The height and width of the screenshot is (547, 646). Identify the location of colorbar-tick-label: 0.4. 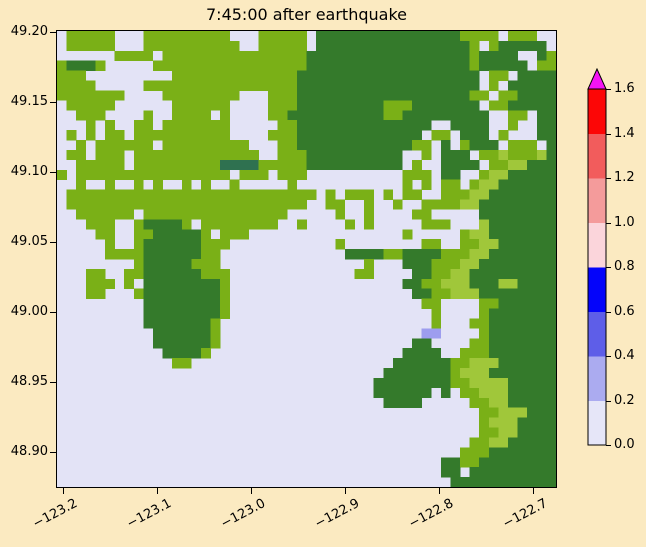
(624, 355).